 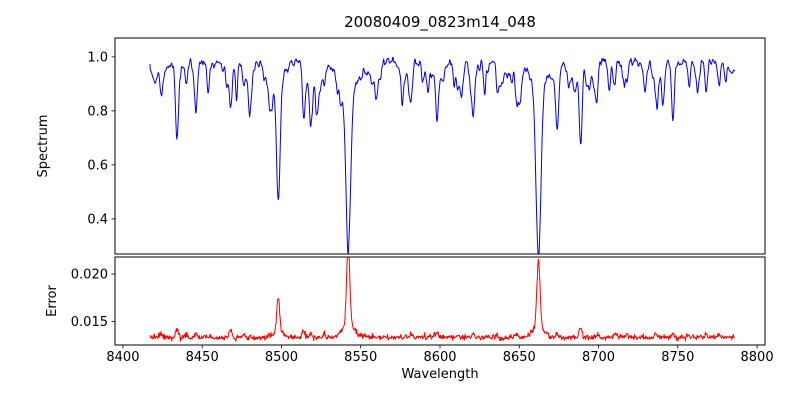 What do you see at coordinates (598, 357) in the screenshot?
I see `x-tick-label: 8700` at bounding box center [598, 357].